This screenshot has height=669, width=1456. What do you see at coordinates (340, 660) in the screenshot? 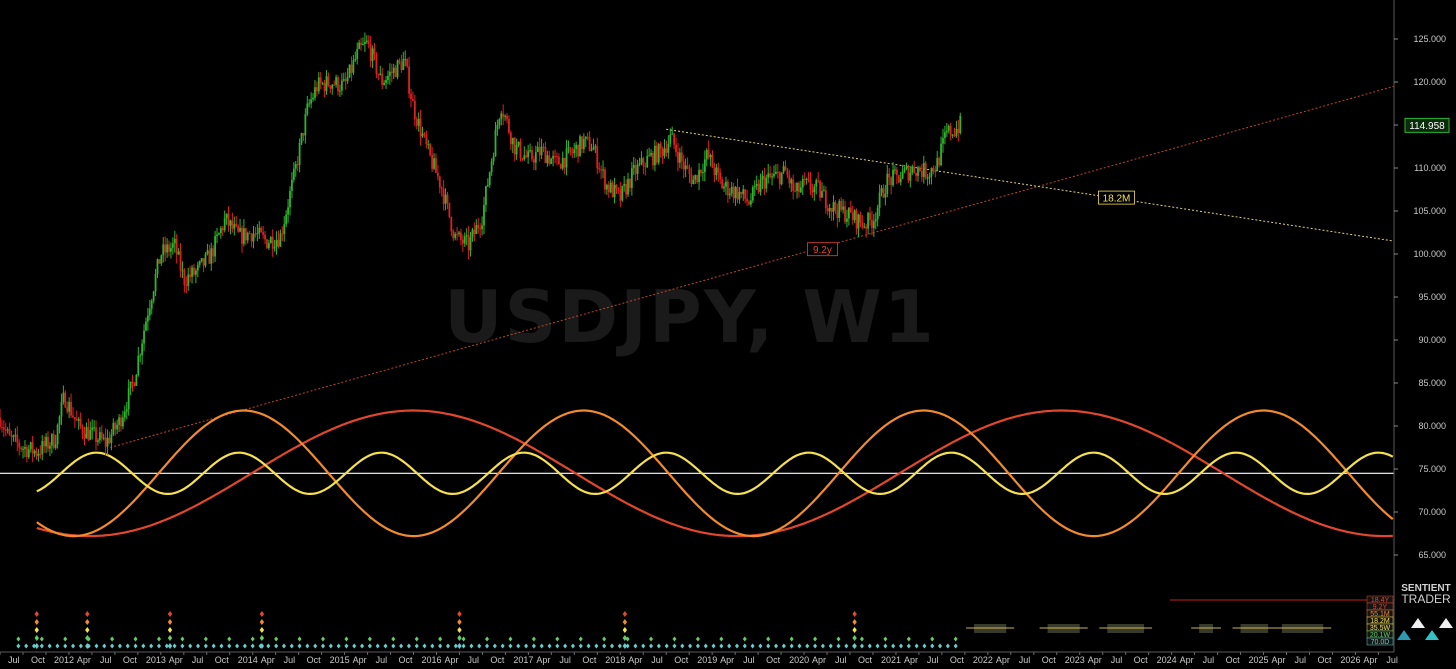
I see `x-tick-label: 2015` at bounding box center [340, 660].